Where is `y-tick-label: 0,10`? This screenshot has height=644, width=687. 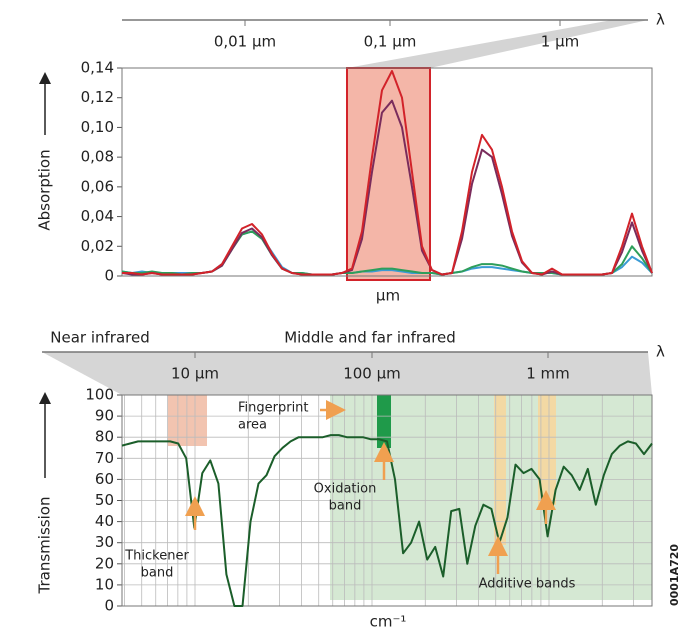
y-tick-label: 0,10 is located at coordinates (97, 127).